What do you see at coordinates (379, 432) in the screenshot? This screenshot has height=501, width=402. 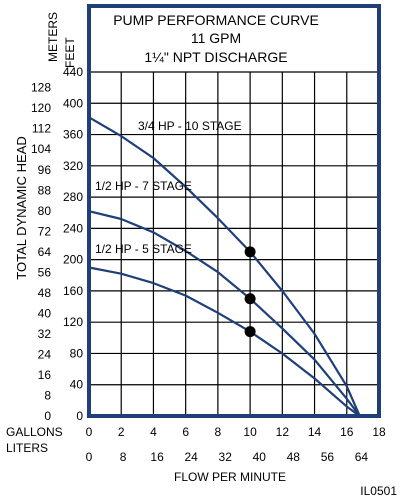 I see `x-tick-label-gallons: 18` at bounding box center [379, 432].